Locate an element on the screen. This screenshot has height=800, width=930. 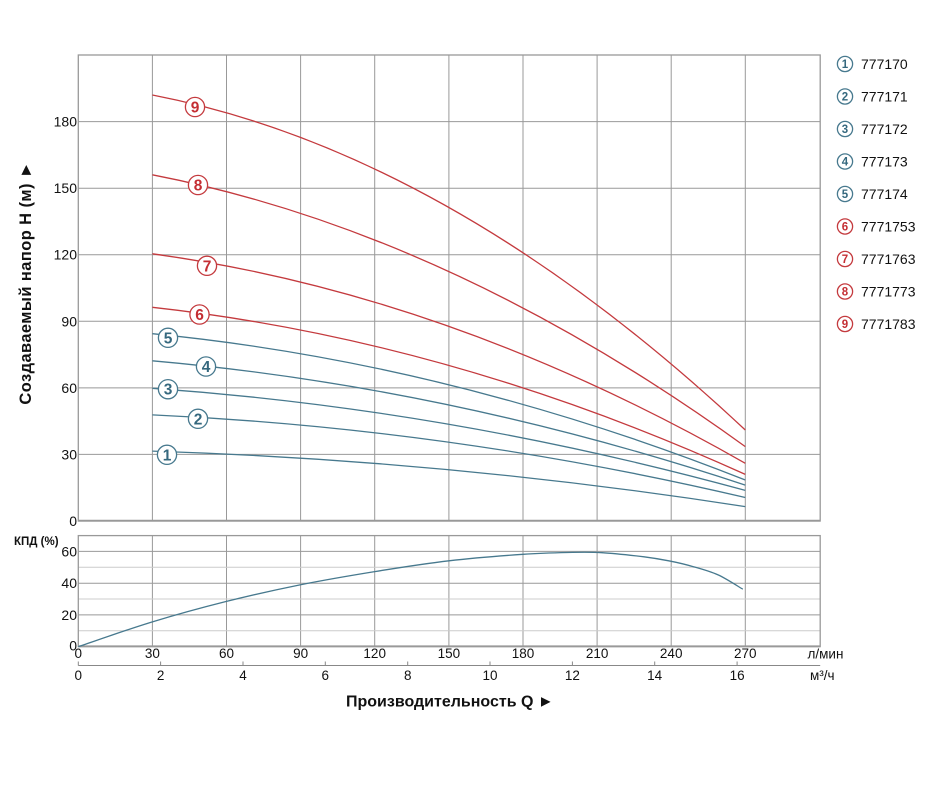
svg-text: 777173 is located at coordinates (884, 161).